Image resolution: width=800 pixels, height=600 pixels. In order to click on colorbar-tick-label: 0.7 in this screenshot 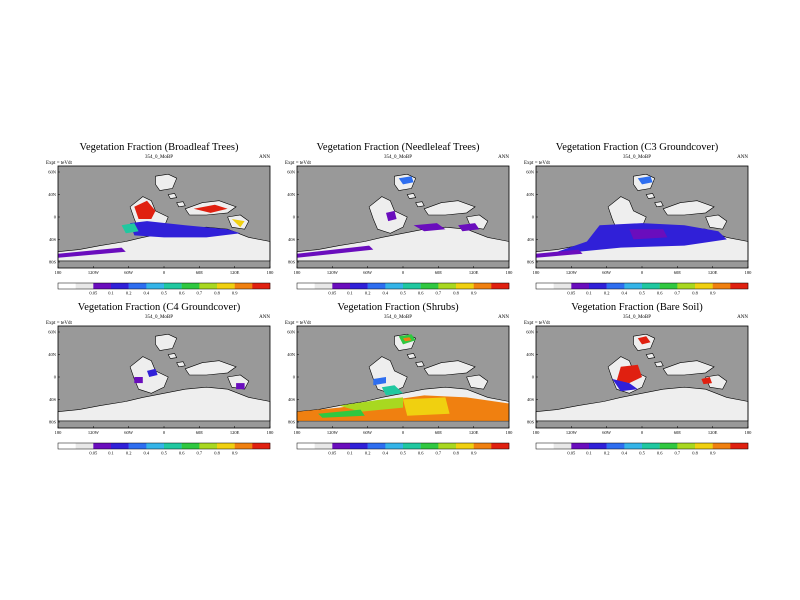, I will do `click(678, 293)`.